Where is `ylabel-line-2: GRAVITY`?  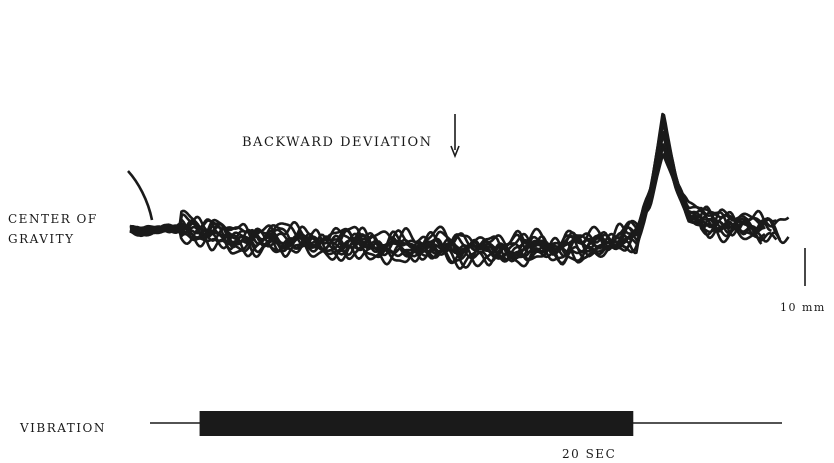 ylabel-line-2: GRAVITY is located at coordinates (41, 239).